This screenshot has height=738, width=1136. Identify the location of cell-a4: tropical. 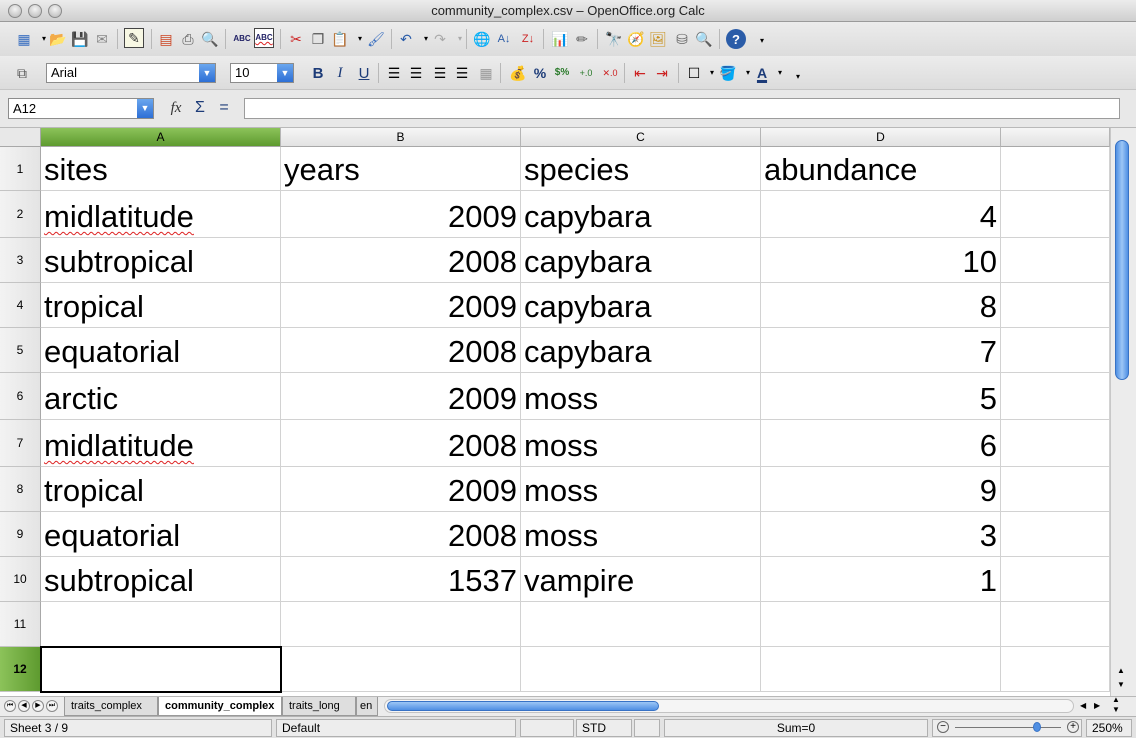
(161, 305).